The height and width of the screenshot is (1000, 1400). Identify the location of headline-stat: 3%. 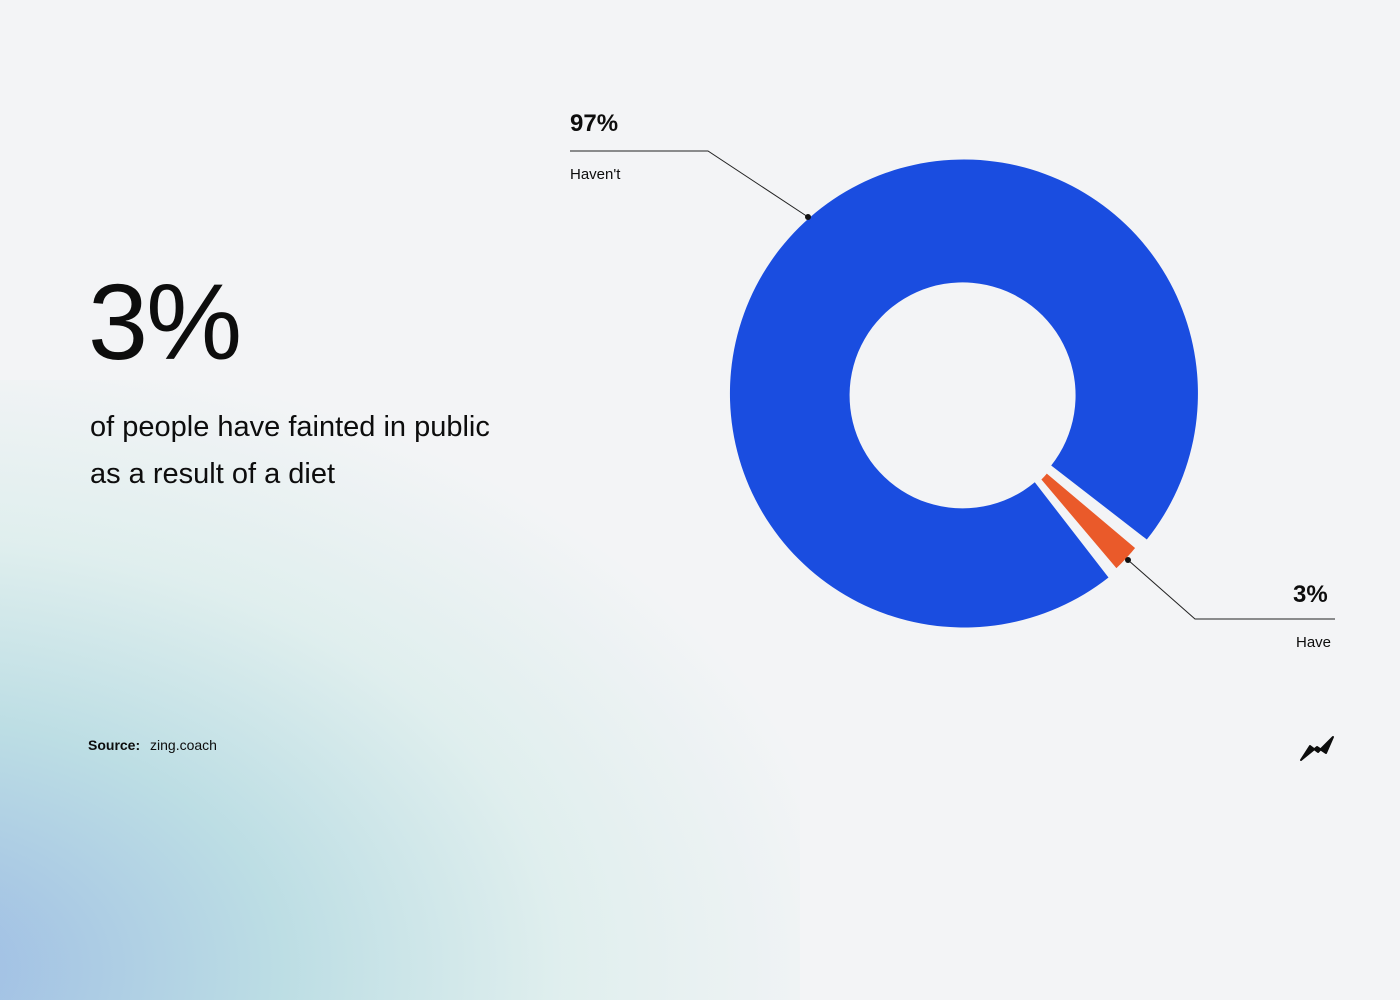
(165, 321).